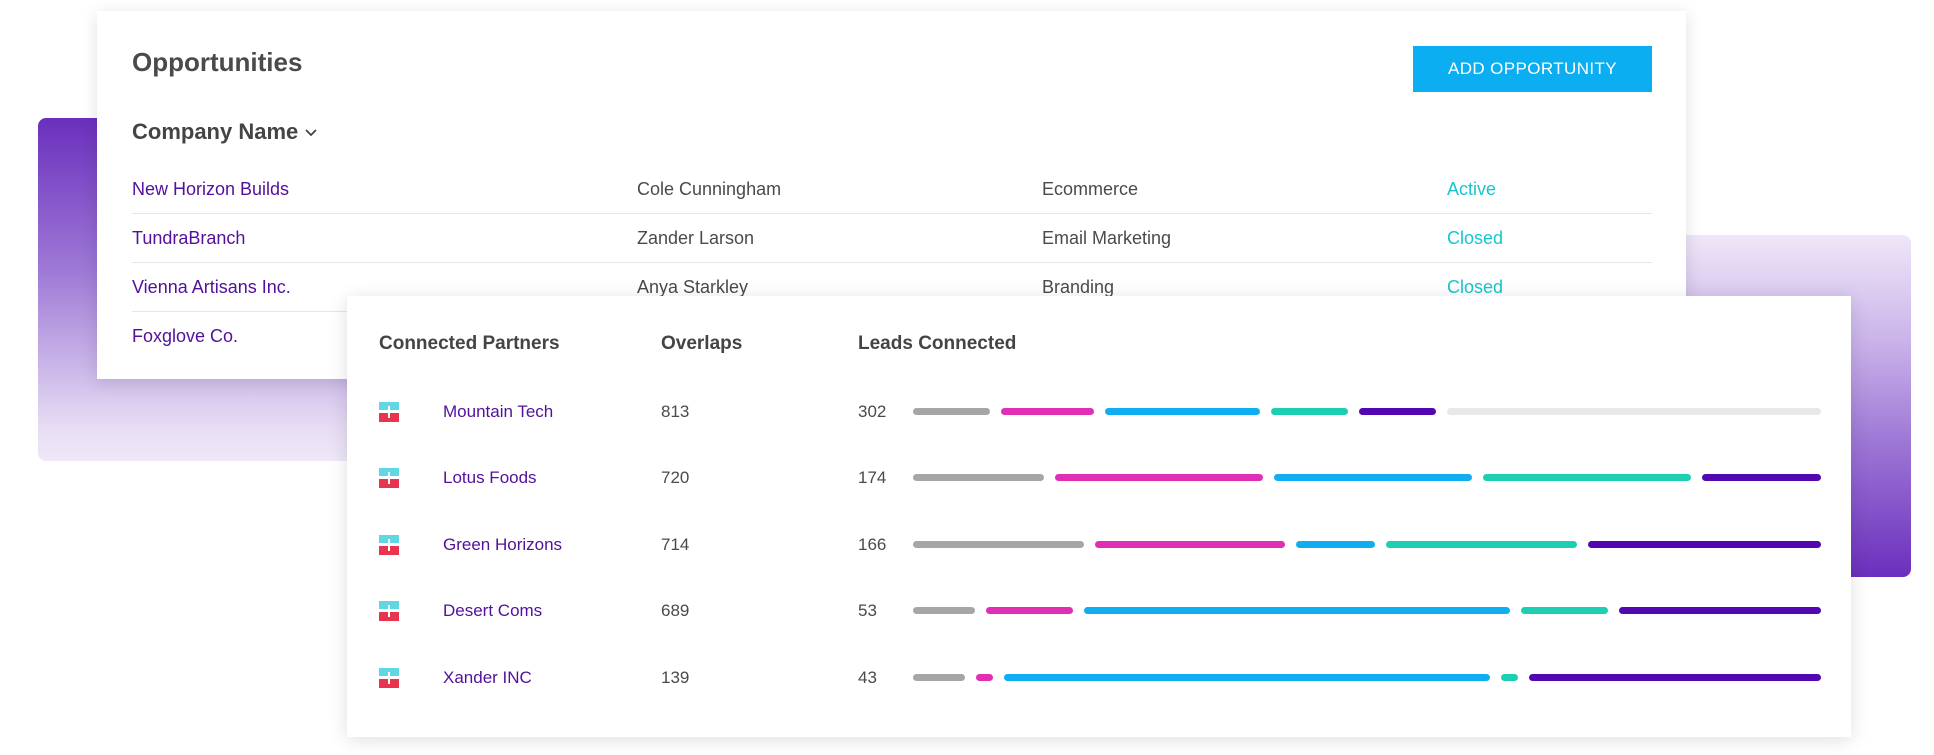  Describe the element at coordinates (498, 411) in the screenshot. I see `partner-name-link: Mountain Tech` at that location.